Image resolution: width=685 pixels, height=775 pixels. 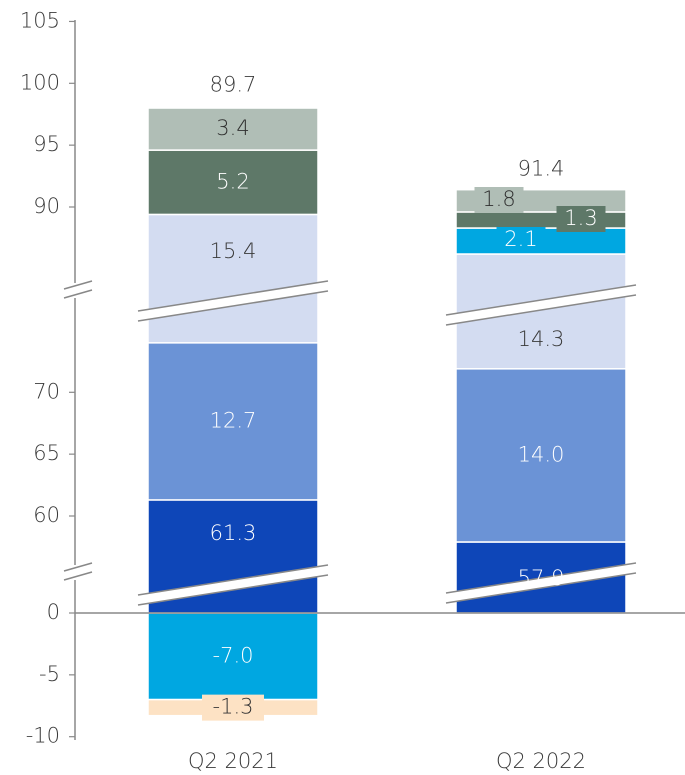 I want to click on data-label: 1.3, so click(x=580, y=218).